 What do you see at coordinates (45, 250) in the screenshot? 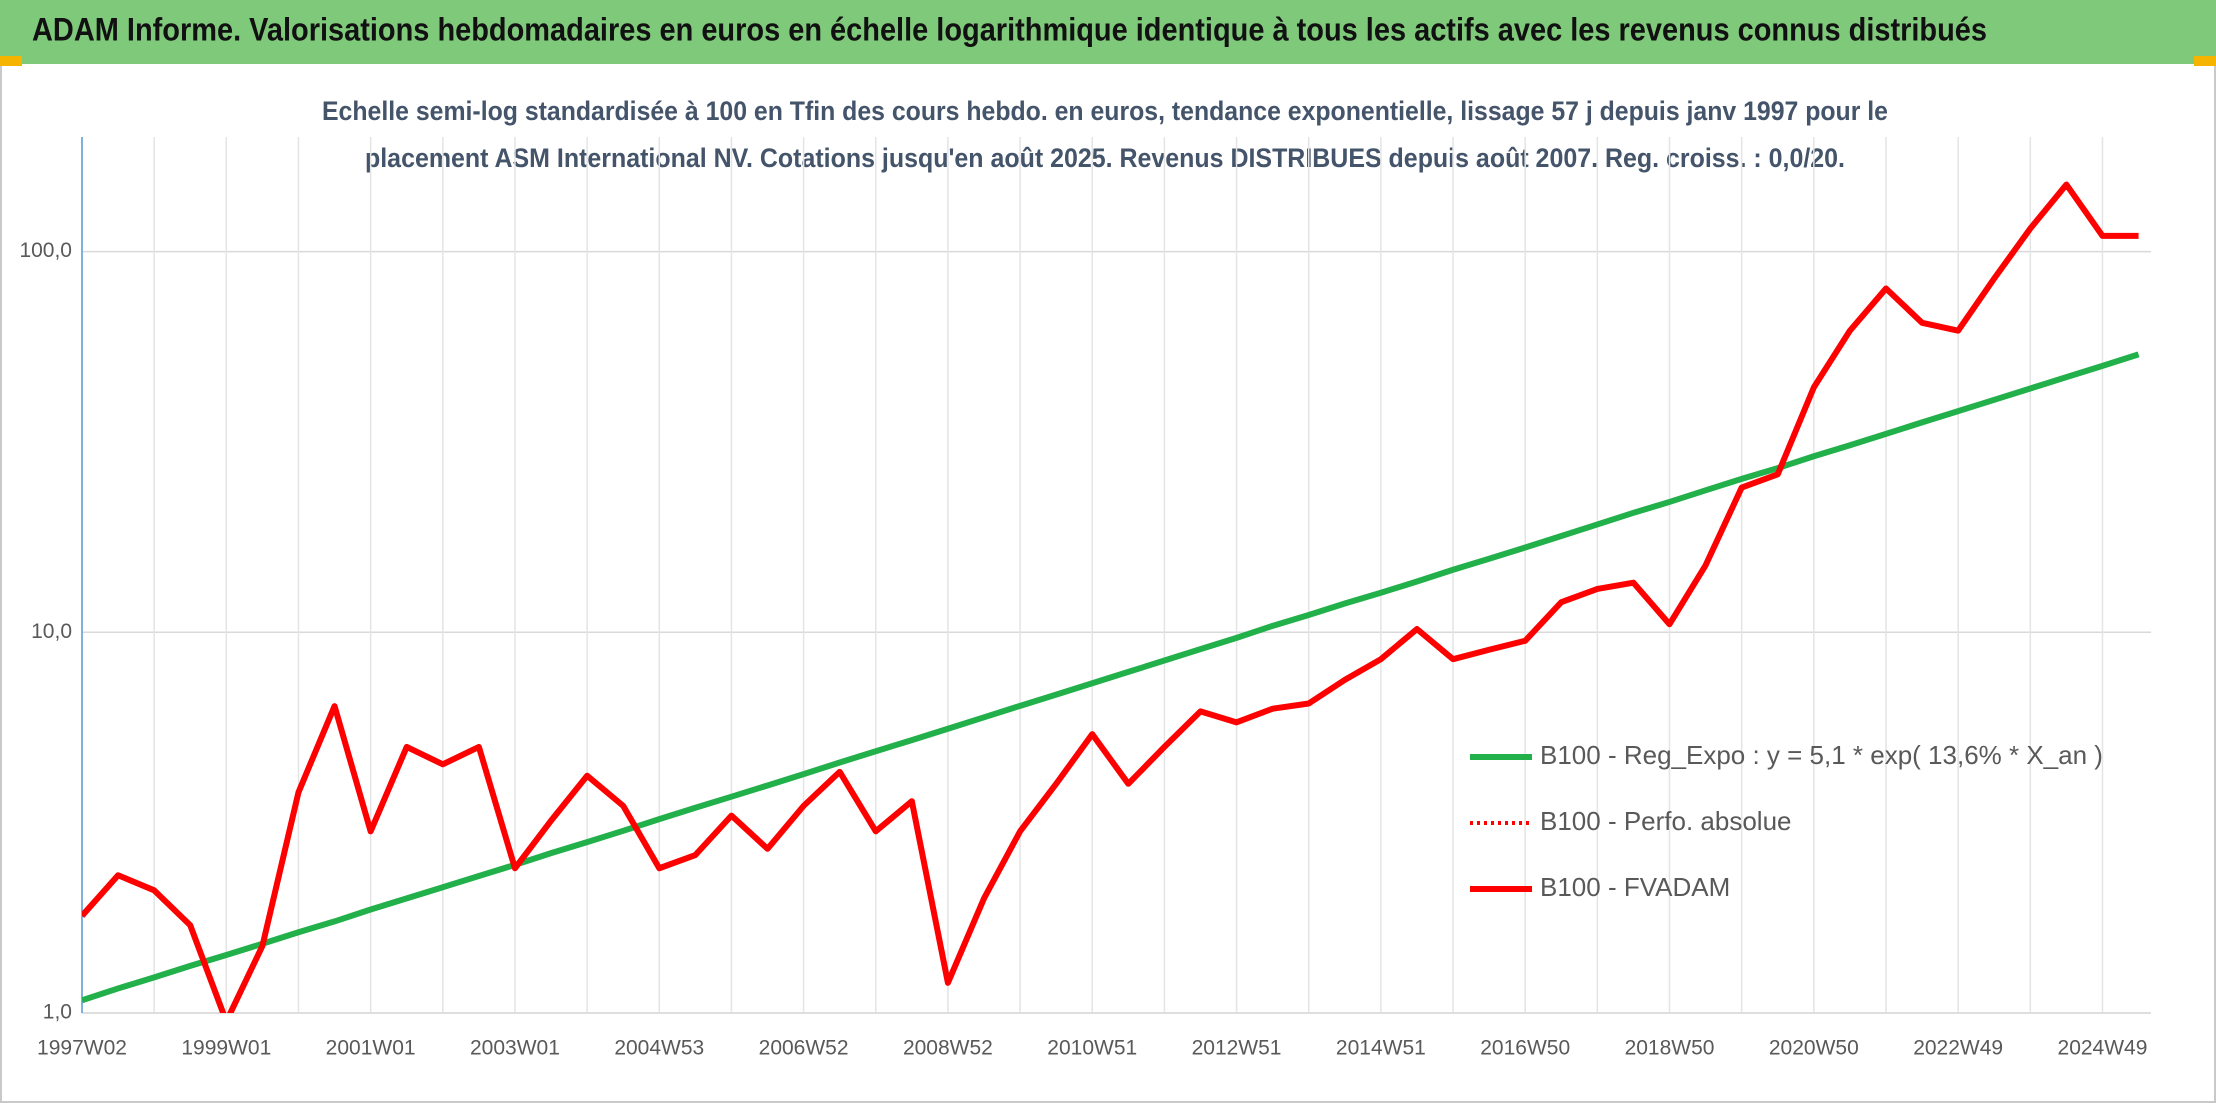
I see `y-tick-label: 100,0` at bounding box center [45, 250].